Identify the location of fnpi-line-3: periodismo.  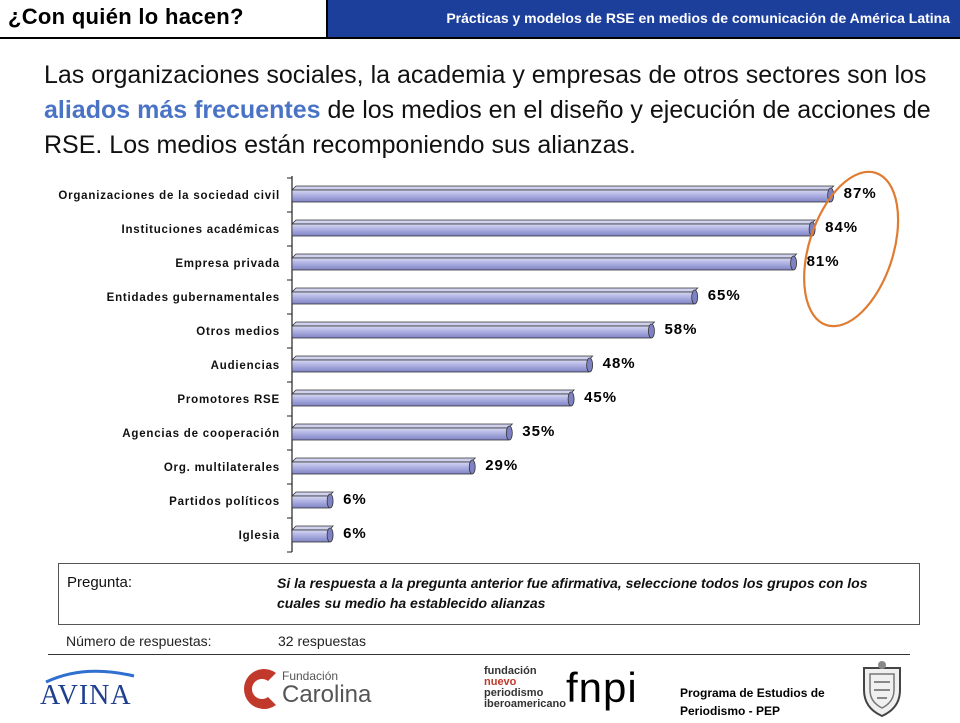
(514, 693).